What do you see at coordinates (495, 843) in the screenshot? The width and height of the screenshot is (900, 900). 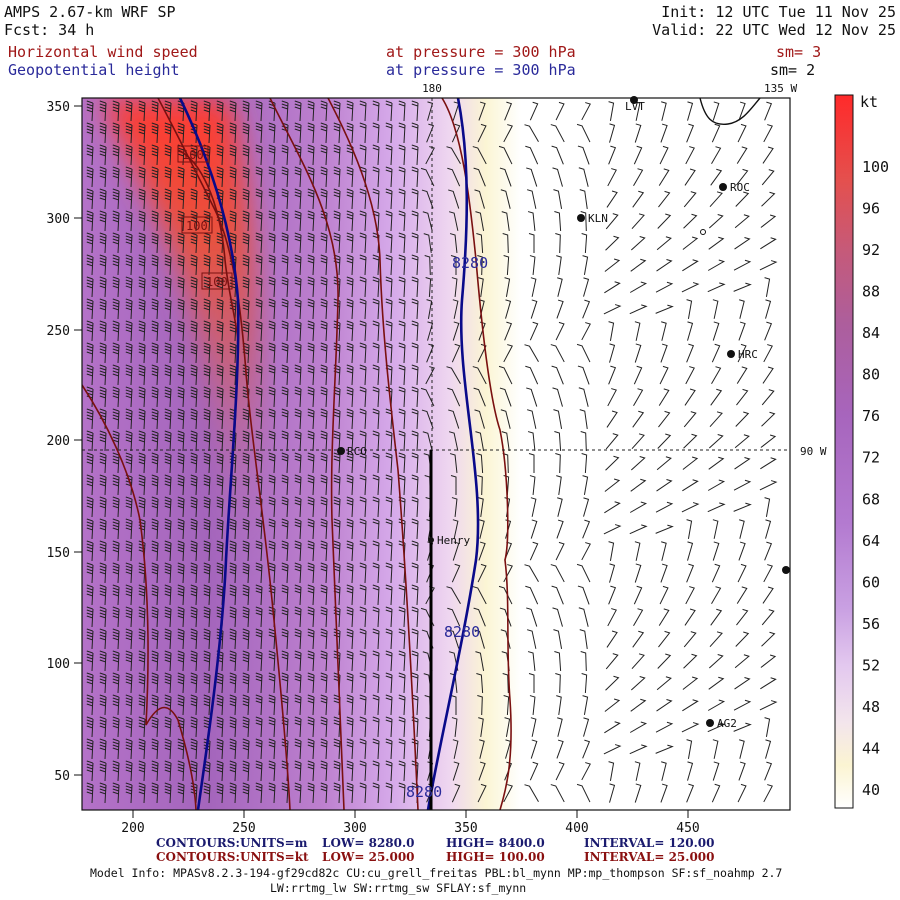 I see `contour1-high: HIGH= 8400.0` at bounding box center [495, 843].